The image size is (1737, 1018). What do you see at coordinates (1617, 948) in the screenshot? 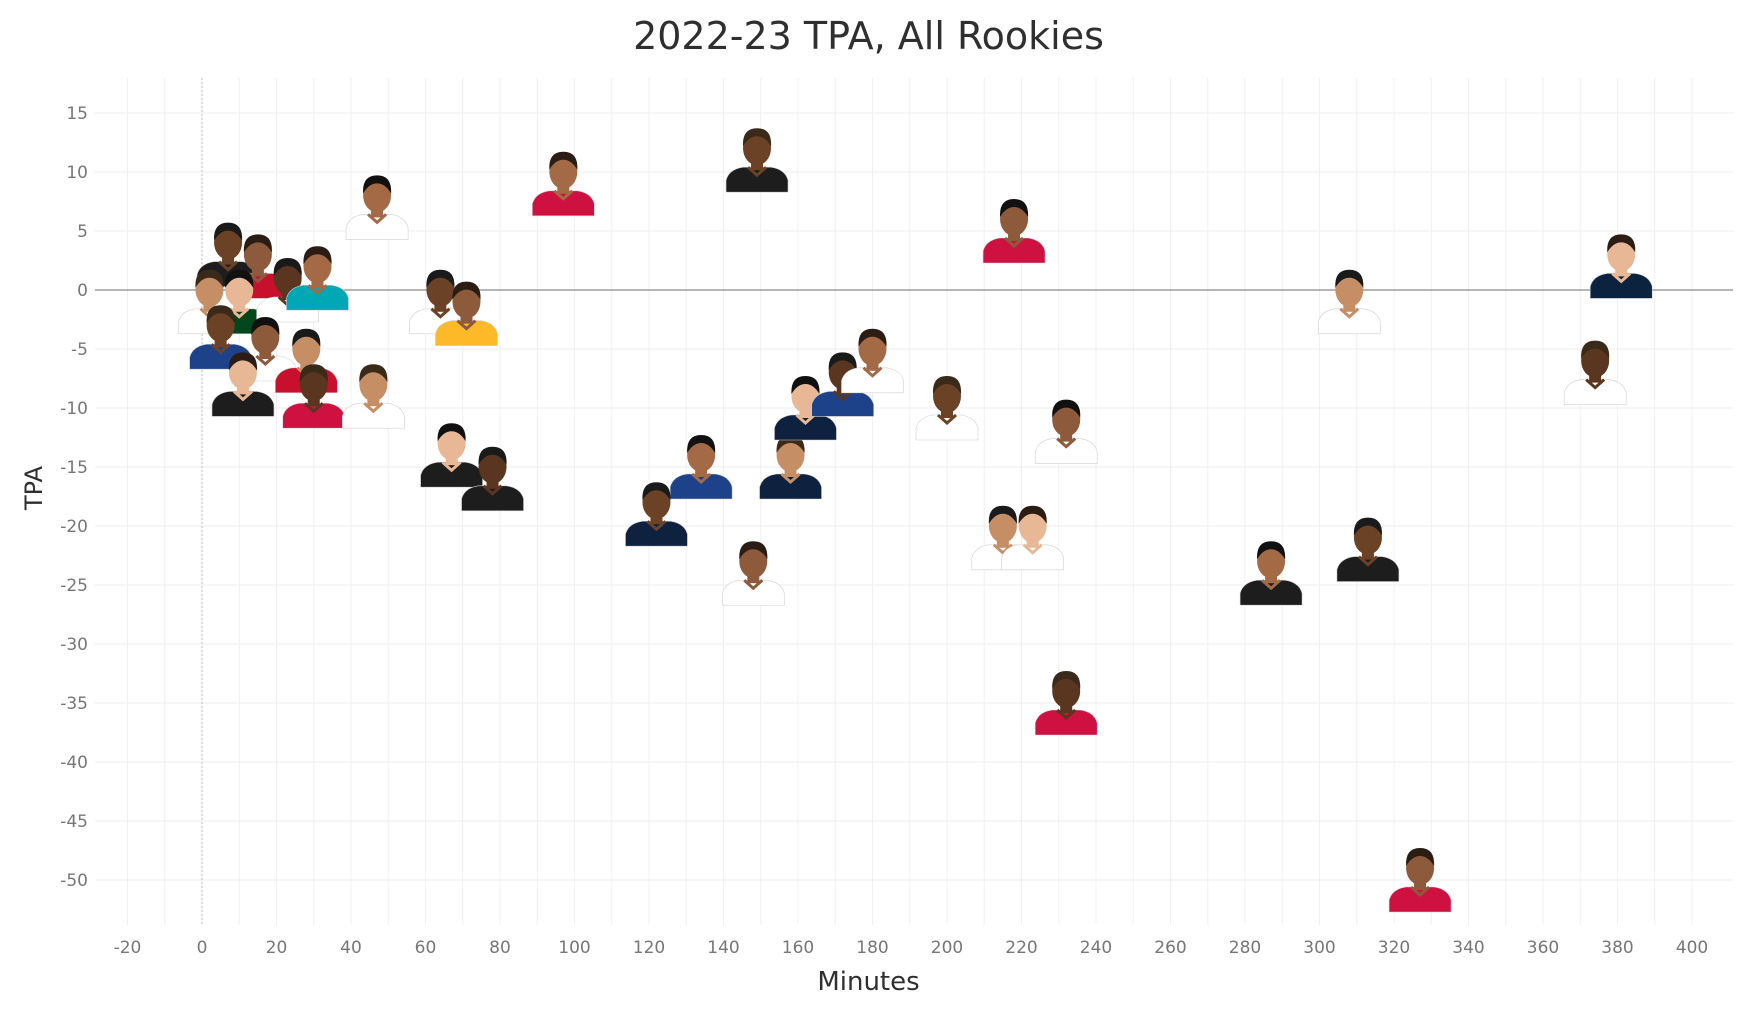
I see `x-tick-label: 380` at bounding box center [1617, 948].